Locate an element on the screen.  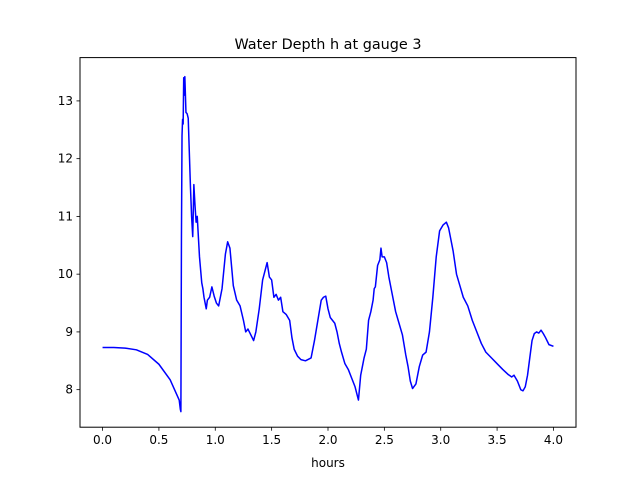
y-tick-label: 12 is located at coordinates (65, 159).